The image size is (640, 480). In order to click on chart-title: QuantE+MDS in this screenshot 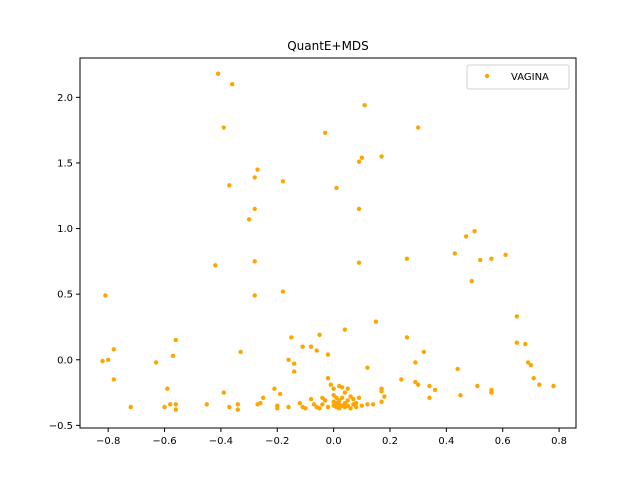, I will do `click(328, 46)`.